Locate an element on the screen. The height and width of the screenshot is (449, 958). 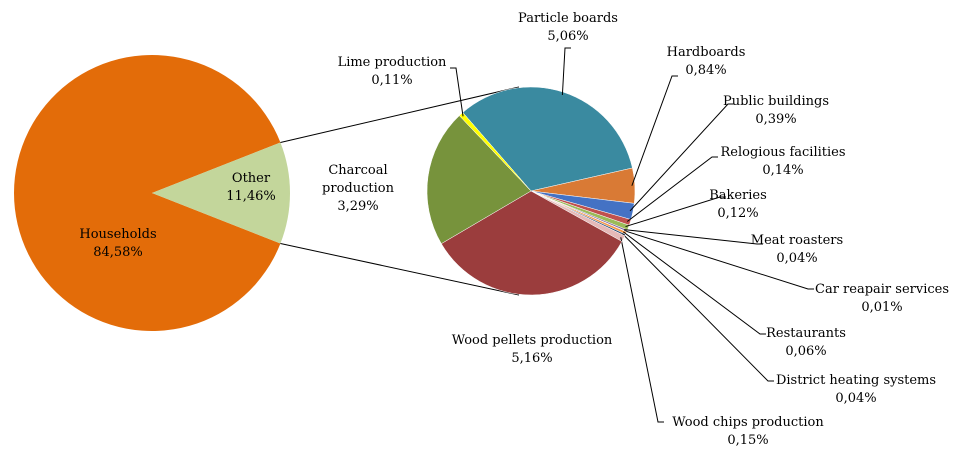
category-label: Other is located at coordinates (251, 178).